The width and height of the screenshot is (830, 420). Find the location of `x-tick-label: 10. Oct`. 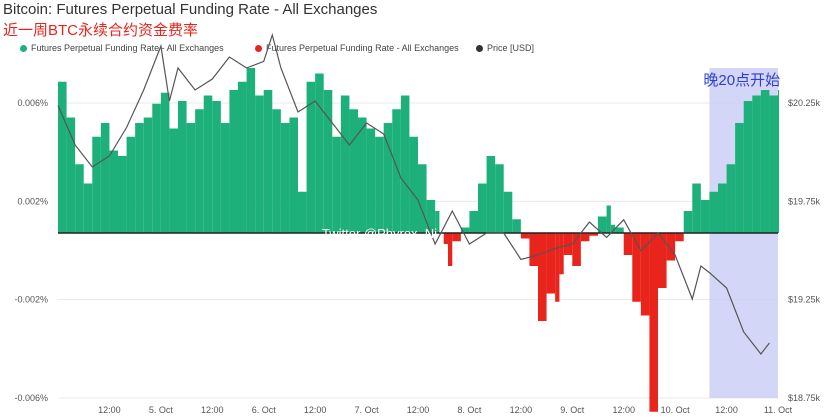

x-tick-label: 10. Oct is located at coordinates (676, 410).